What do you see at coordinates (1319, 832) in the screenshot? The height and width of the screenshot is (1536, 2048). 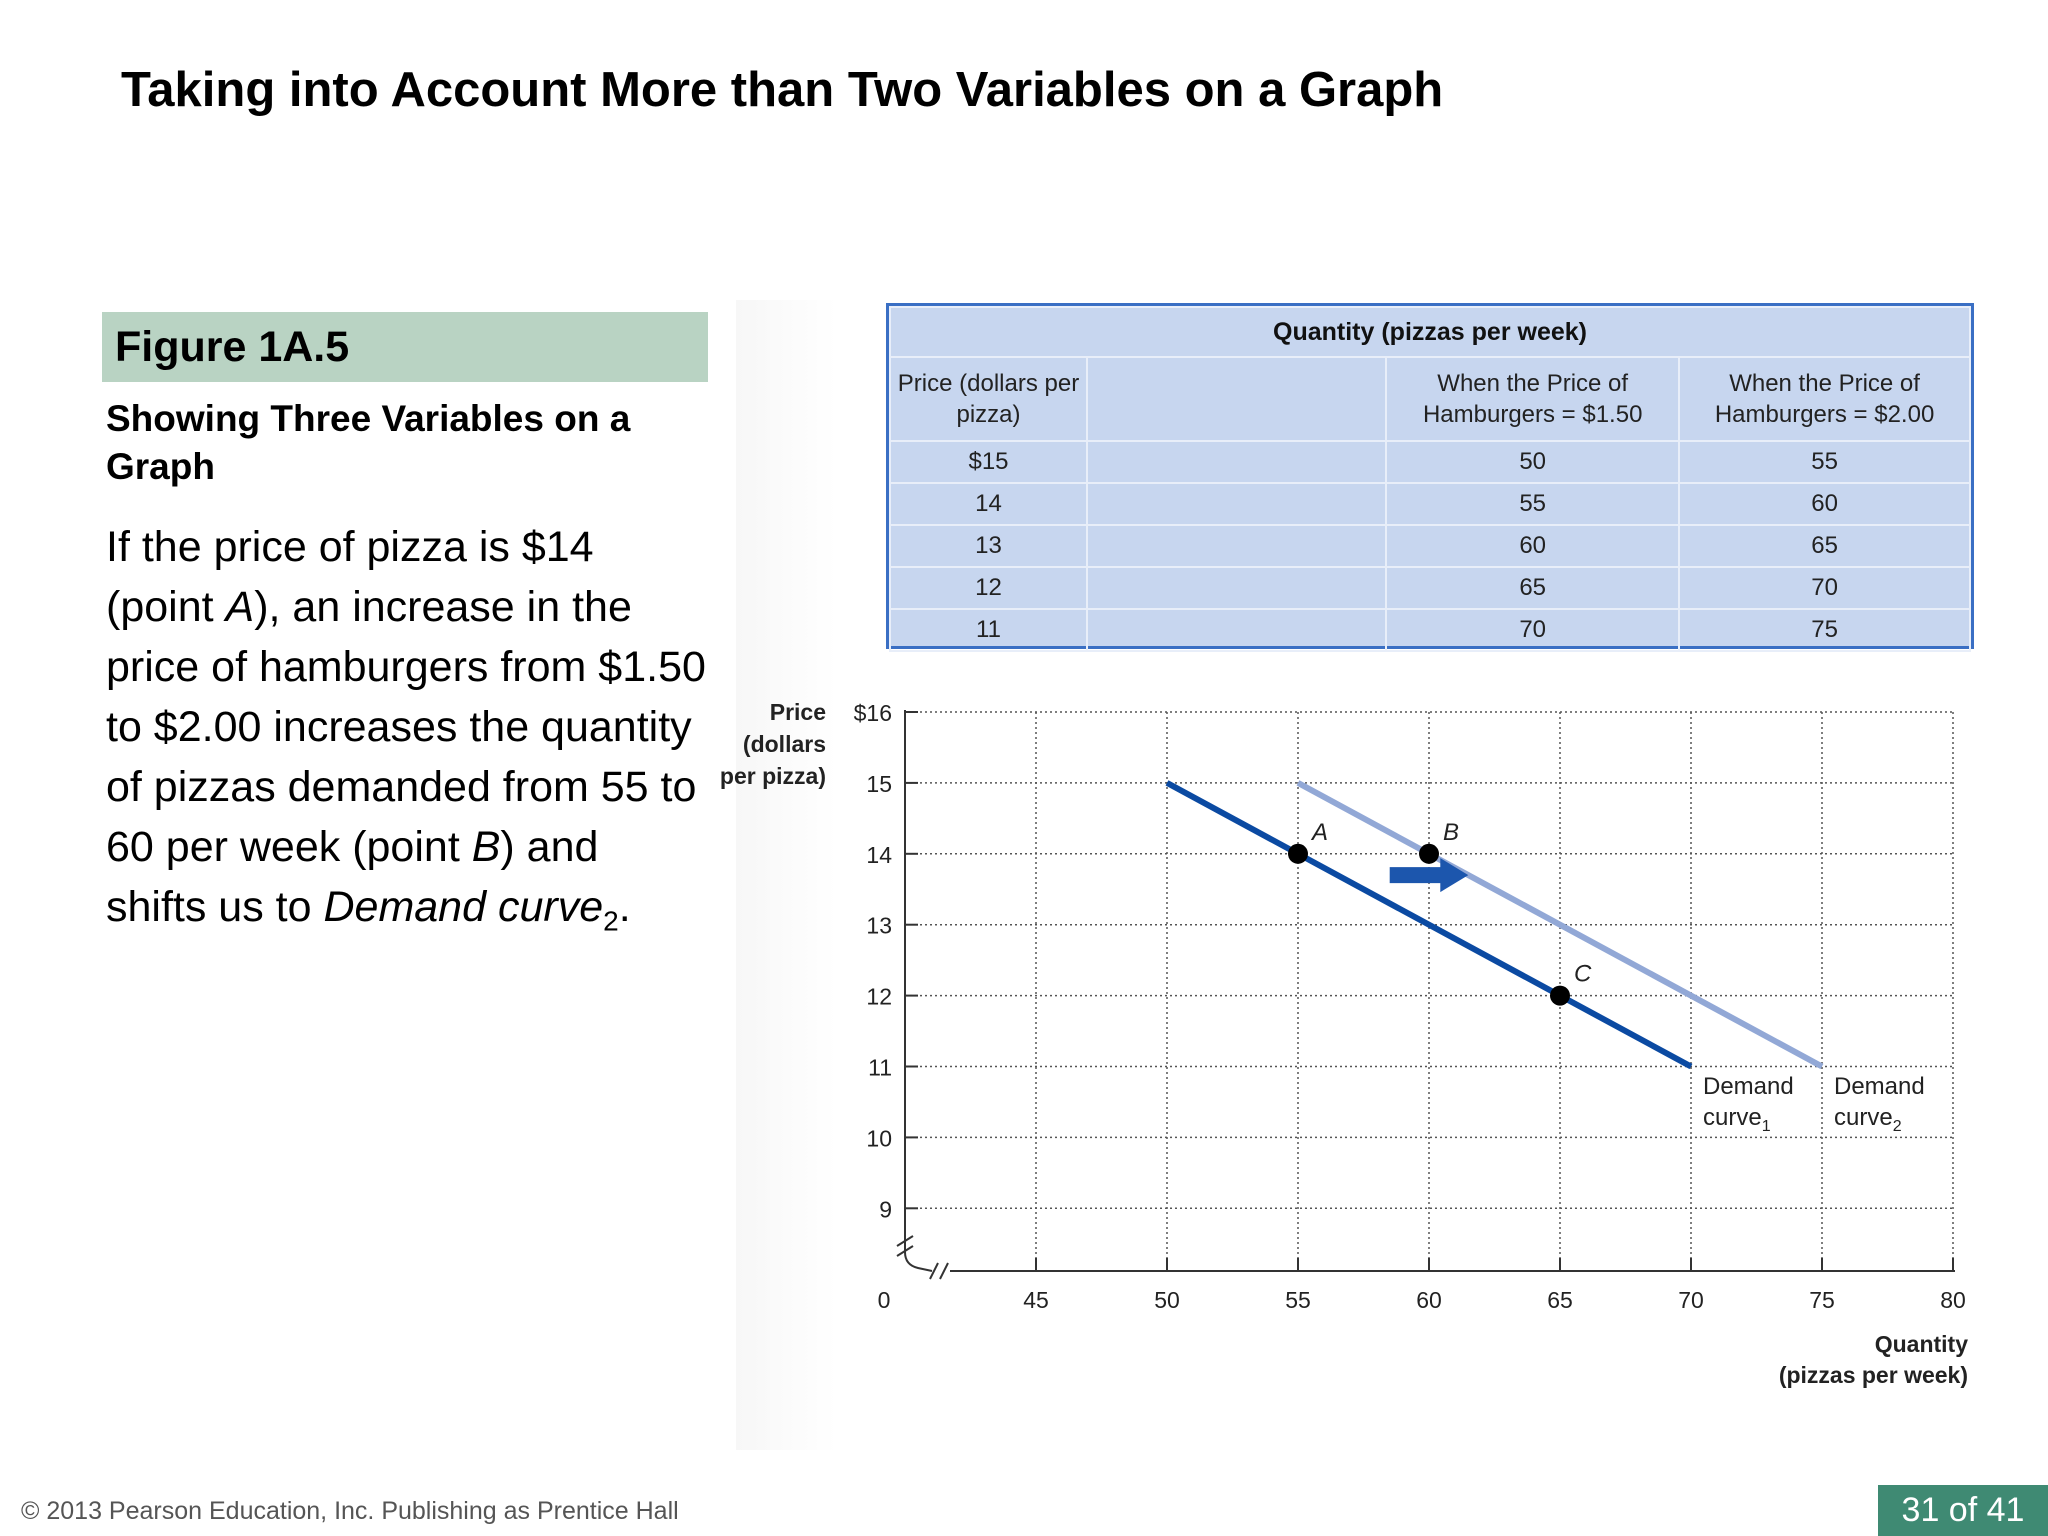 I see `point-label: A` at bounding box center [1319, 832].